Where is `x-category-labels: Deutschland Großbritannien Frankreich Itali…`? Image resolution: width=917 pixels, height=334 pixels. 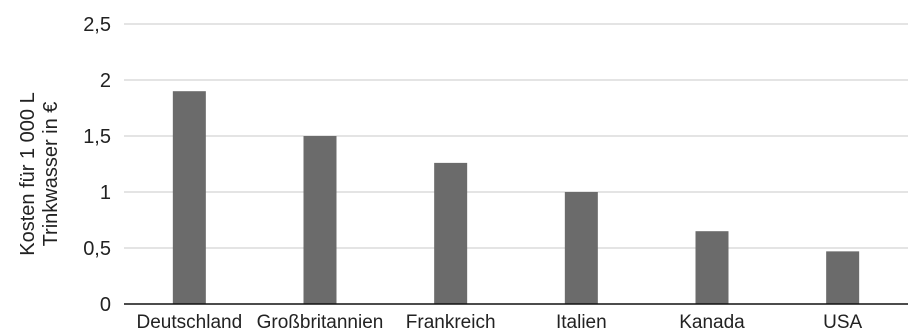
x-category-labels: Deutschland Großbritannien Frankreich Itali… is located at coordinates (500, 322).